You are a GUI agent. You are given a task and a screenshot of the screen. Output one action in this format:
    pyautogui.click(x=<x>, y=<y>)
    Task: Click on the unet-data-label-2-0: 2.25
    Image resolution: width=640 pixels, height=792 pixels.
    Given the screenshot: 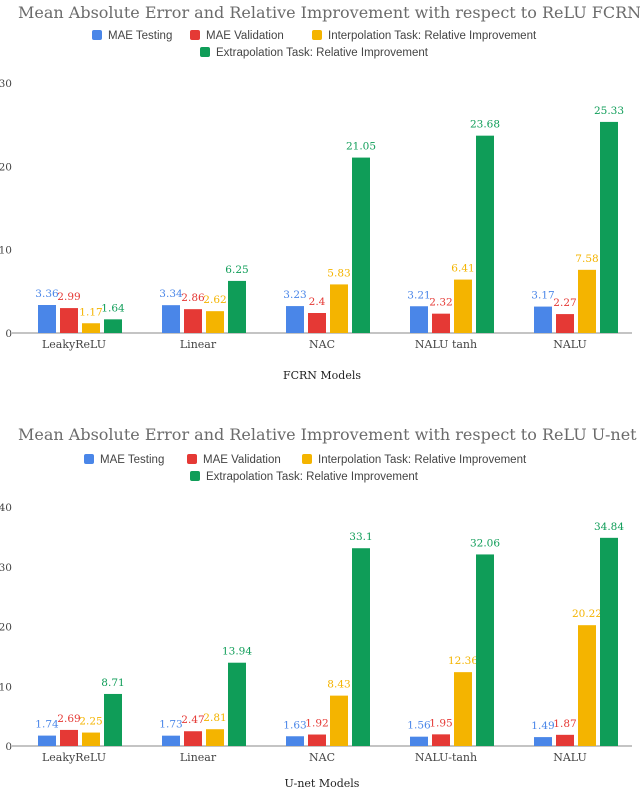 What is the action you would take?
    pyautogui.click(x=90, y=722)
    